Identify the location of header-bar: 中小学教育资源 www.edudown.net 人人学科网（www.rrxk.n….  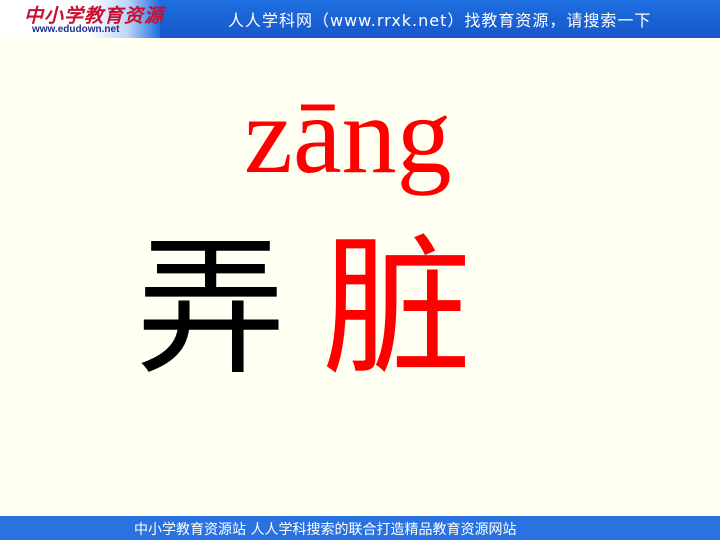
(360, 19).